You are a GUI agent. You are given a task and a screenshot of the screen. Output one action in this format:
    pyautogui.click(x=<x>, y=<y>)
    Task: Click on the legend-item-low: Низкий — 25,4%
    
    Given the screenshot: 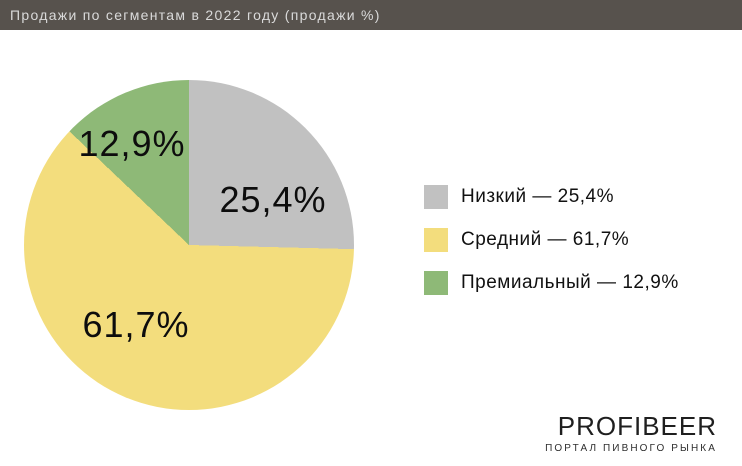 What is the action you would take?
    pyautogui.click(x=551, y=197)
    